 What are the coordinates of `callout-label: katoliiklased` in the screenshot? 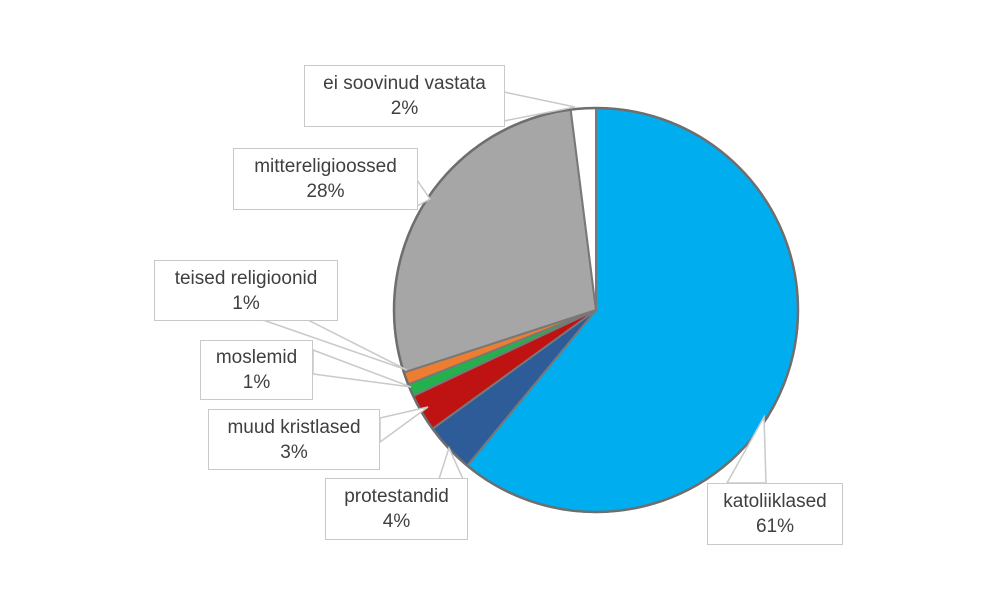 It's located at (775, 501).